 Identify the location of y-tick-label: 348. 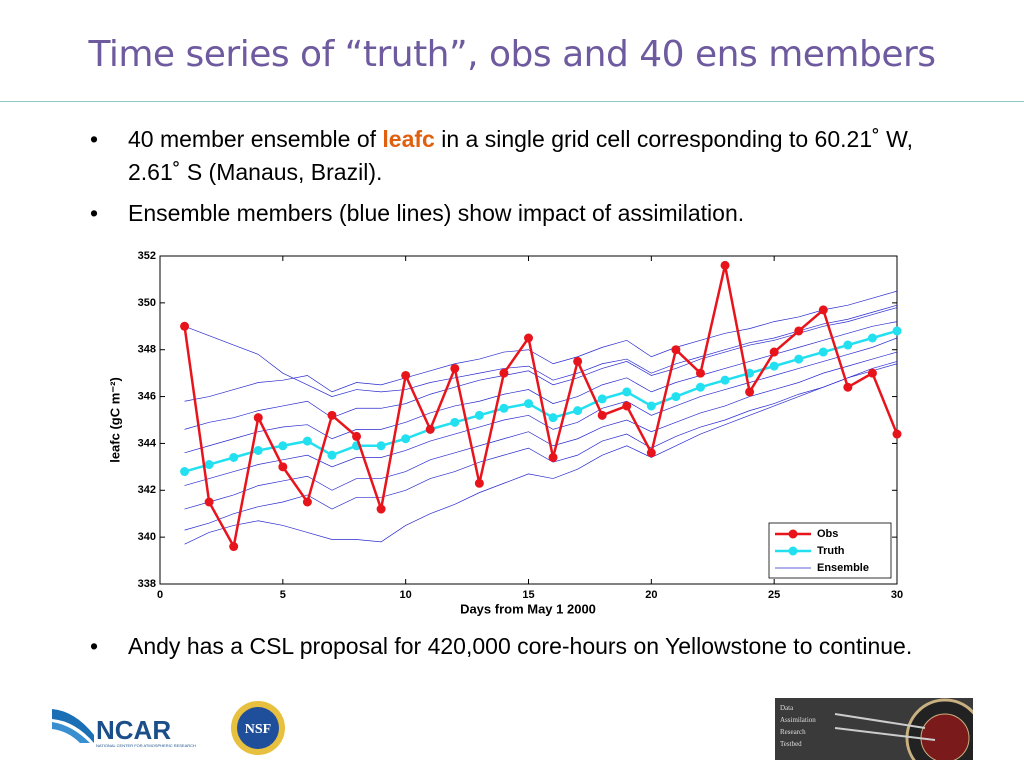
(147, 350).